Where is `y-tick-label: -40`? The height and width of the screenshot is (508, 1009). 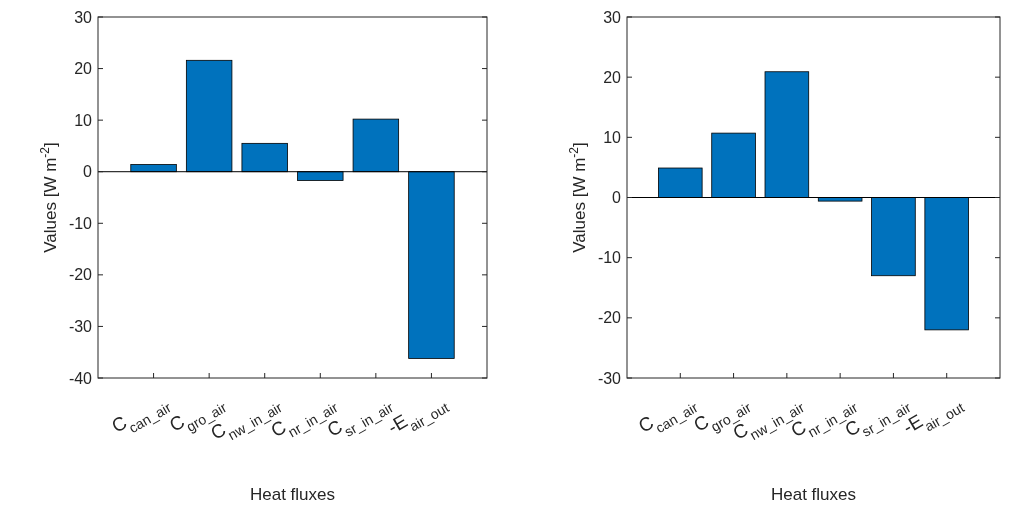 y-tick-label: -40 is located at coordinates (80, 378).